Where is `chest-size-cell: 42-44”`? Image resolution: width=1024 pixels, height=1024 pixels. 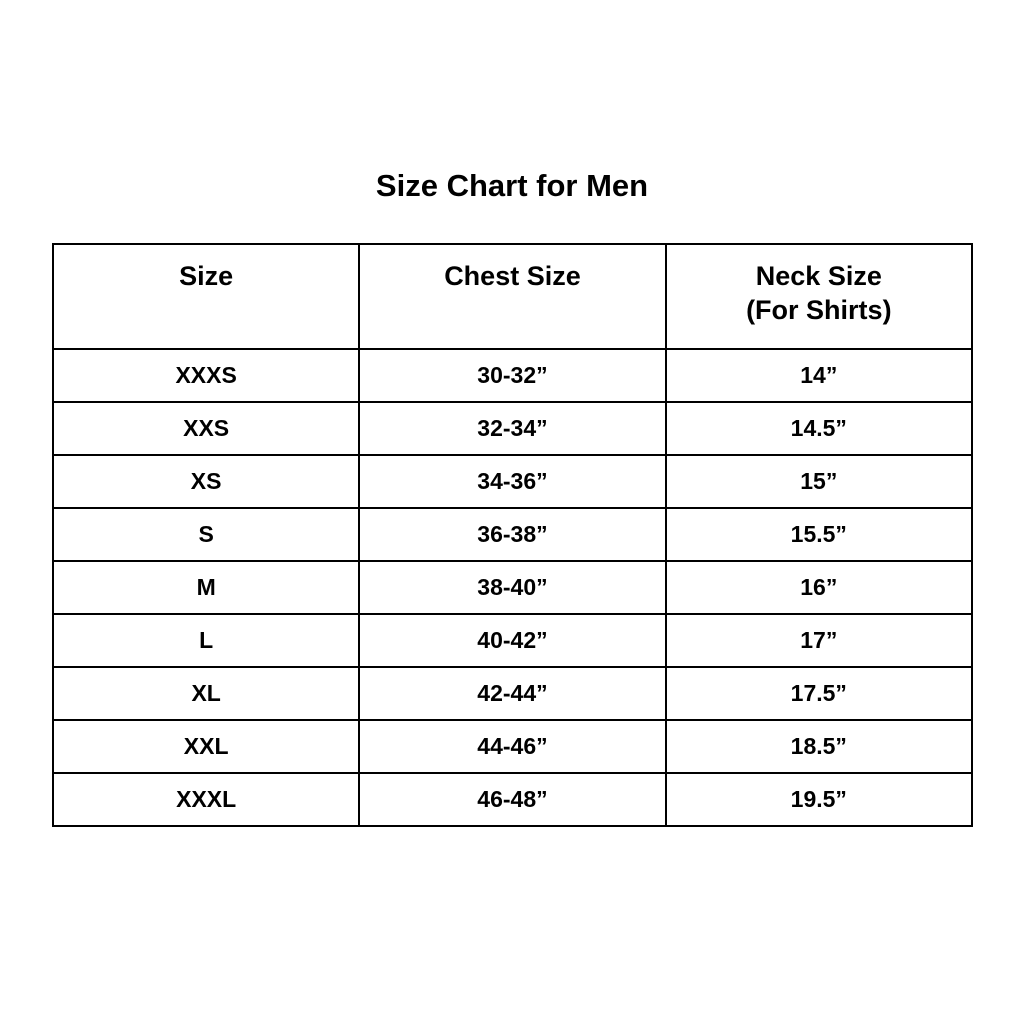
chest-size-cell: 42-44” is located at coordinates (512, 693).